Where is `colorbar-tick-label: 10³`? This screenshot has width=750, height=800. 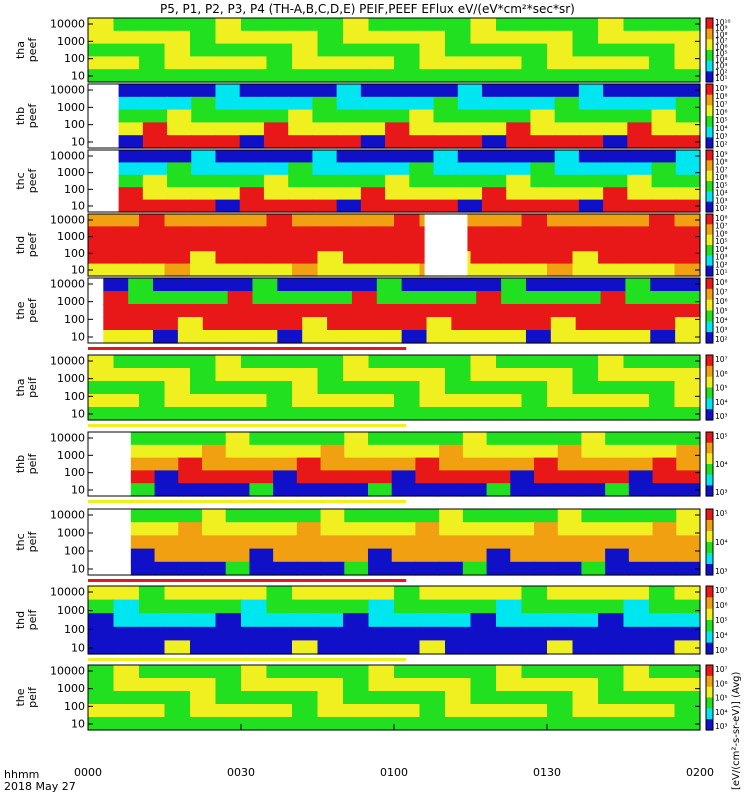 colorbar-tick-label: 10³ is located at coordinates (721, 136).